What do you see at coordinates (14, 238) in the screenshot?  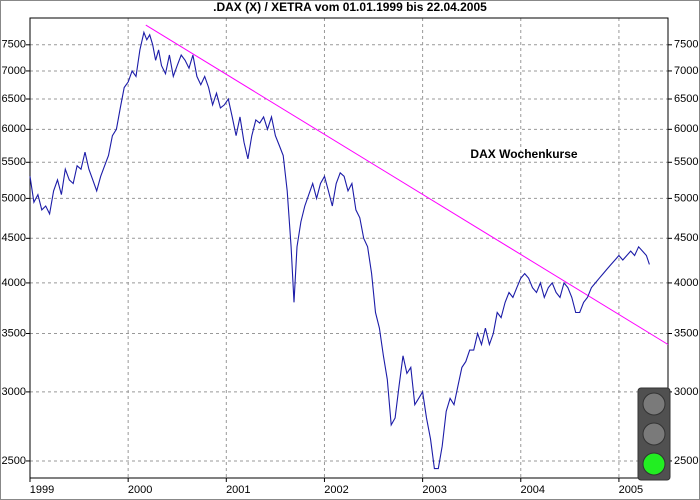 I see `y-tick-label: 4500` at bounding box center [14, 238].